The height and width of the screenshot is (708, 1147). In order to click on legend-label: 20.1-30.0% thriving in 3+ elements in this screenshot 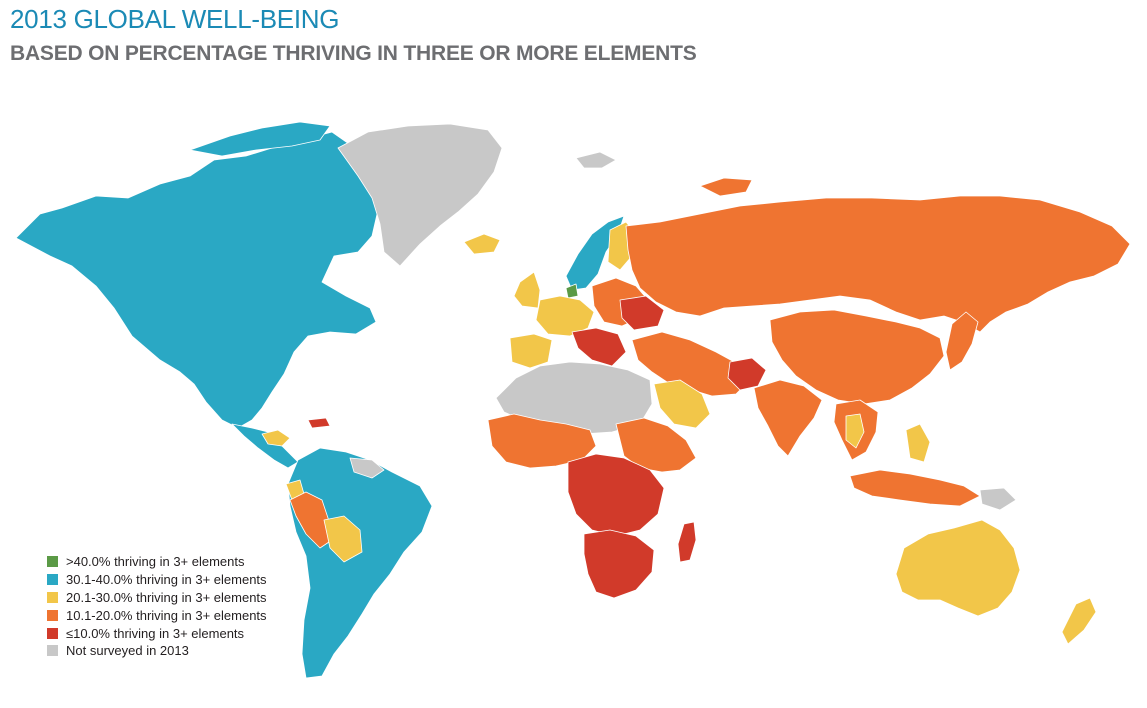, I will do `click(166, 597)`.